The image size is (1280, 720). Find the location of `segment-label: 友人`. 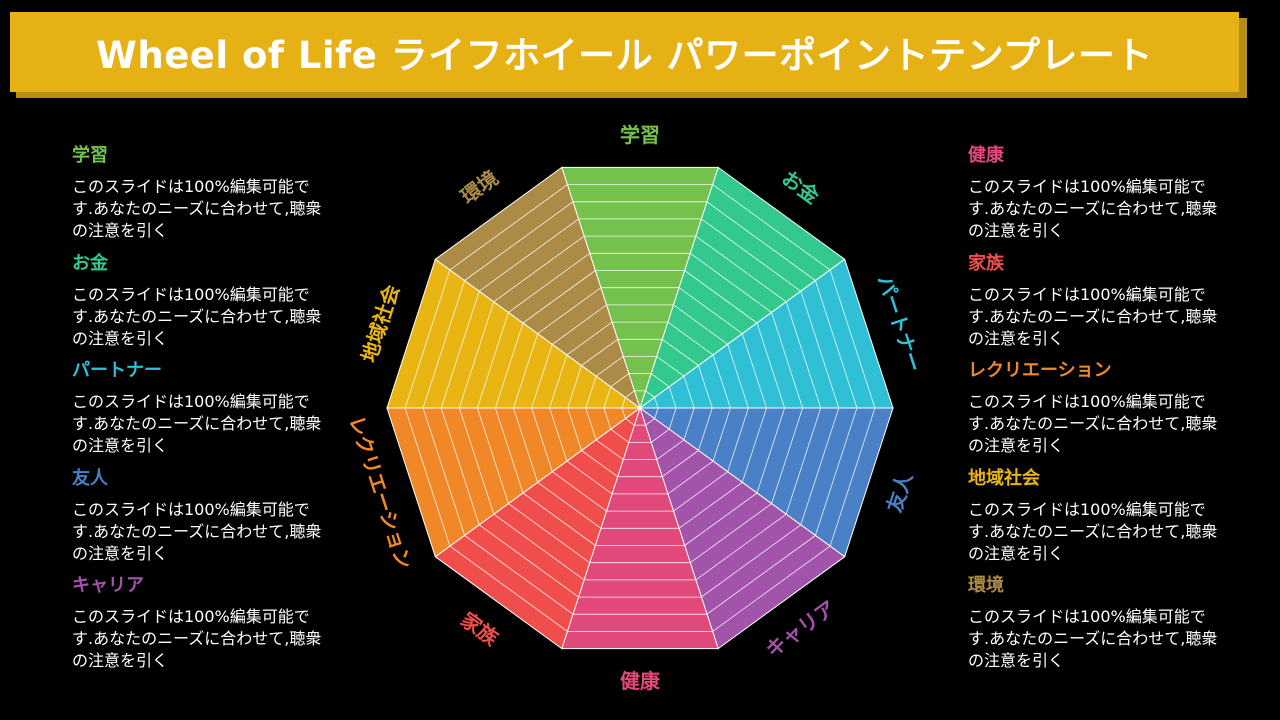

segment-label: 友人 is located at coordinates (899, 492).